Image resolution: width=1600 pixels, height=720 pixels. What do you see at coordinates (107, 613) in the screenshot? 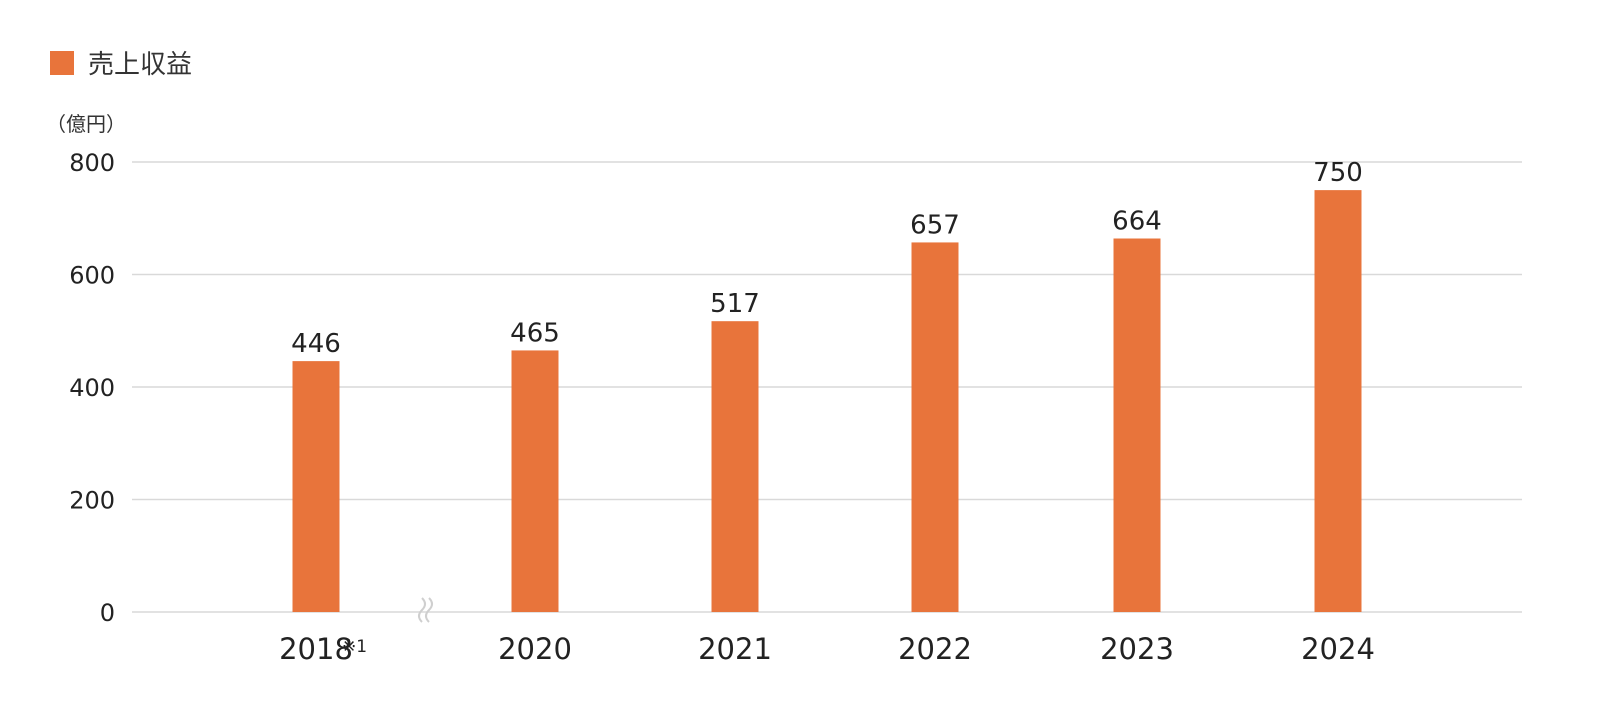
I see `y-tick-label: 0` at bounding box center [107, 613].